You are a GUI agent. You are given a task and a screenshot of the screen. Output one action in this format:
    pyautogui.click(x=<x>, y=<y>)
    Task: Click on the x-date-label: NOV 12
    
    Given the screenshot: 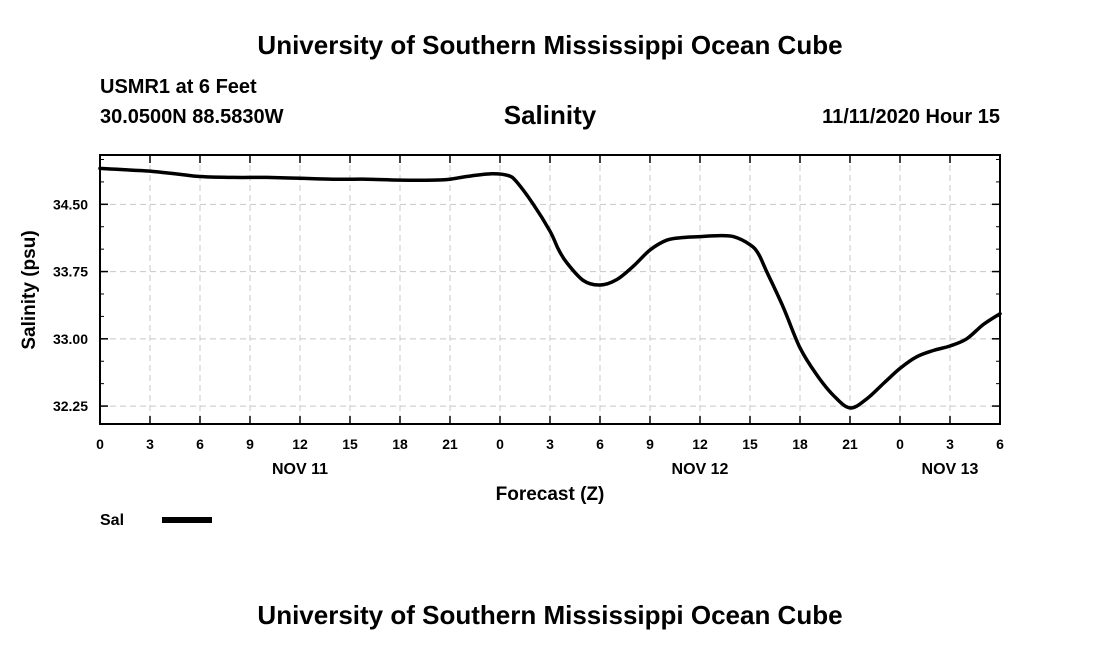 What is the action you would take?
    pyautogui.click(x=700, y=469)
    